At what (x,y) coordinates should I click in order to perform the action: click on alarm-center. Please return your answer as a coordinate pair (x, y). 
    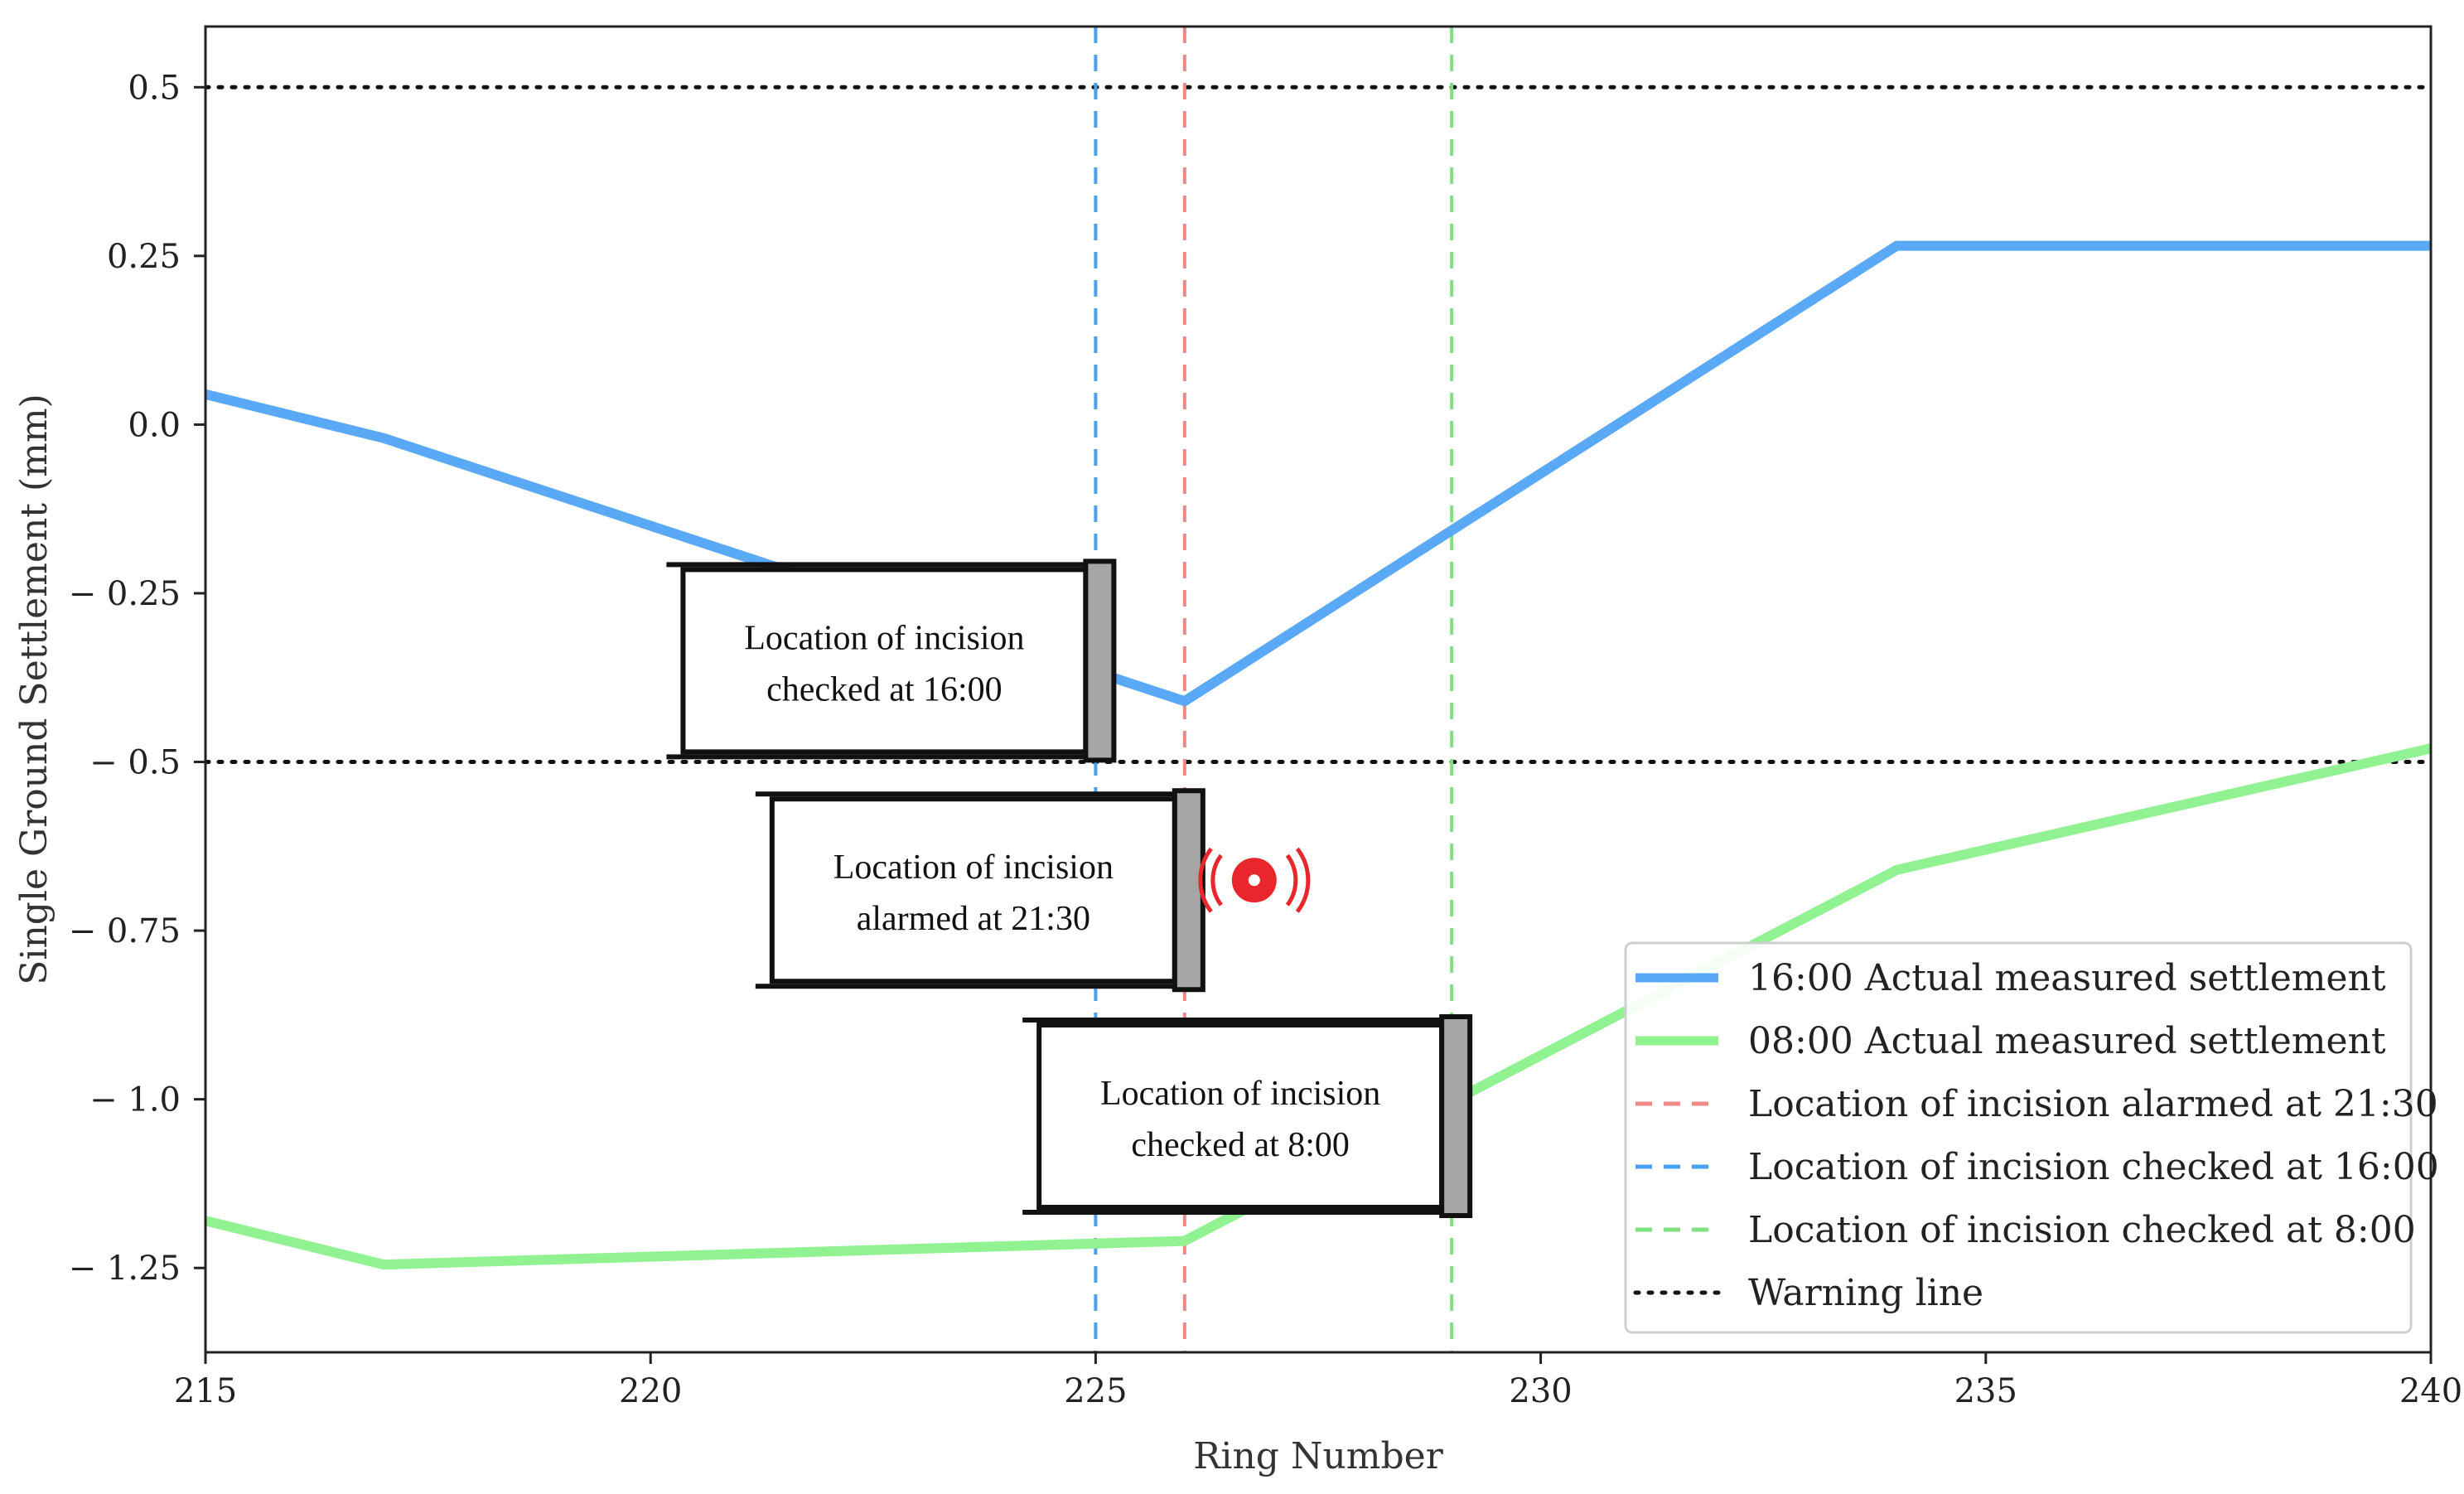
    Looking at the image, I should click on (1254, 880).